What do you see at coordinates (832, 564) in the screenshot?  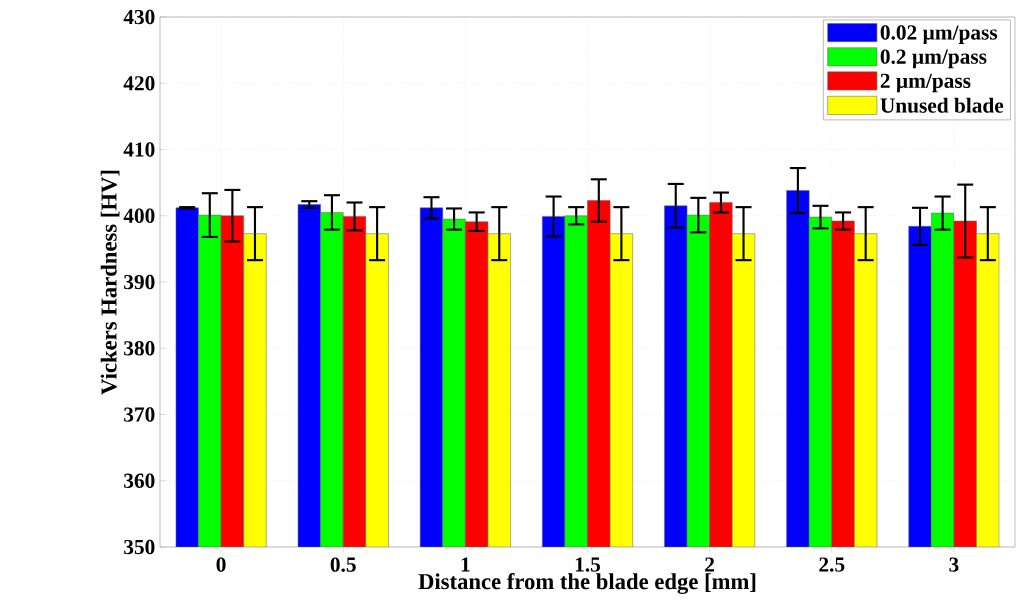 I see `x-tick-label: 2.5` at bounding box center [832, 564].